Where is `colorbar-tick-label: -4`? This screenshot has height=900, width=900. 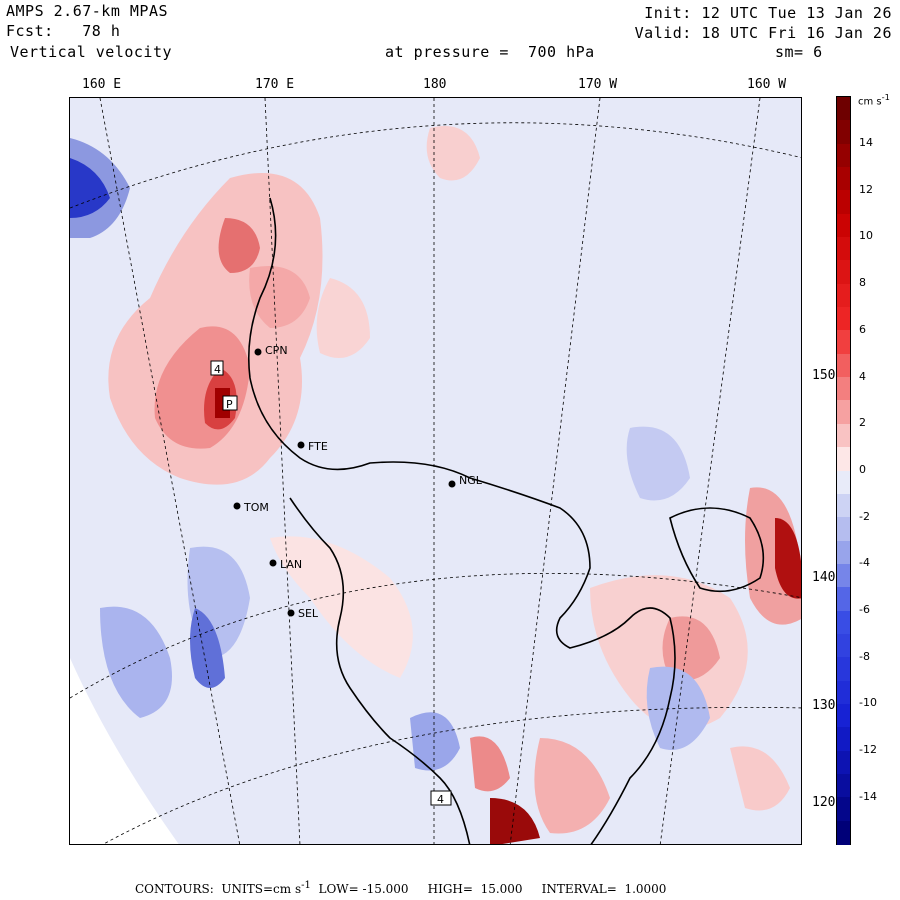
colorbar-tick-label: -4 is located at coordinates (864, 563).